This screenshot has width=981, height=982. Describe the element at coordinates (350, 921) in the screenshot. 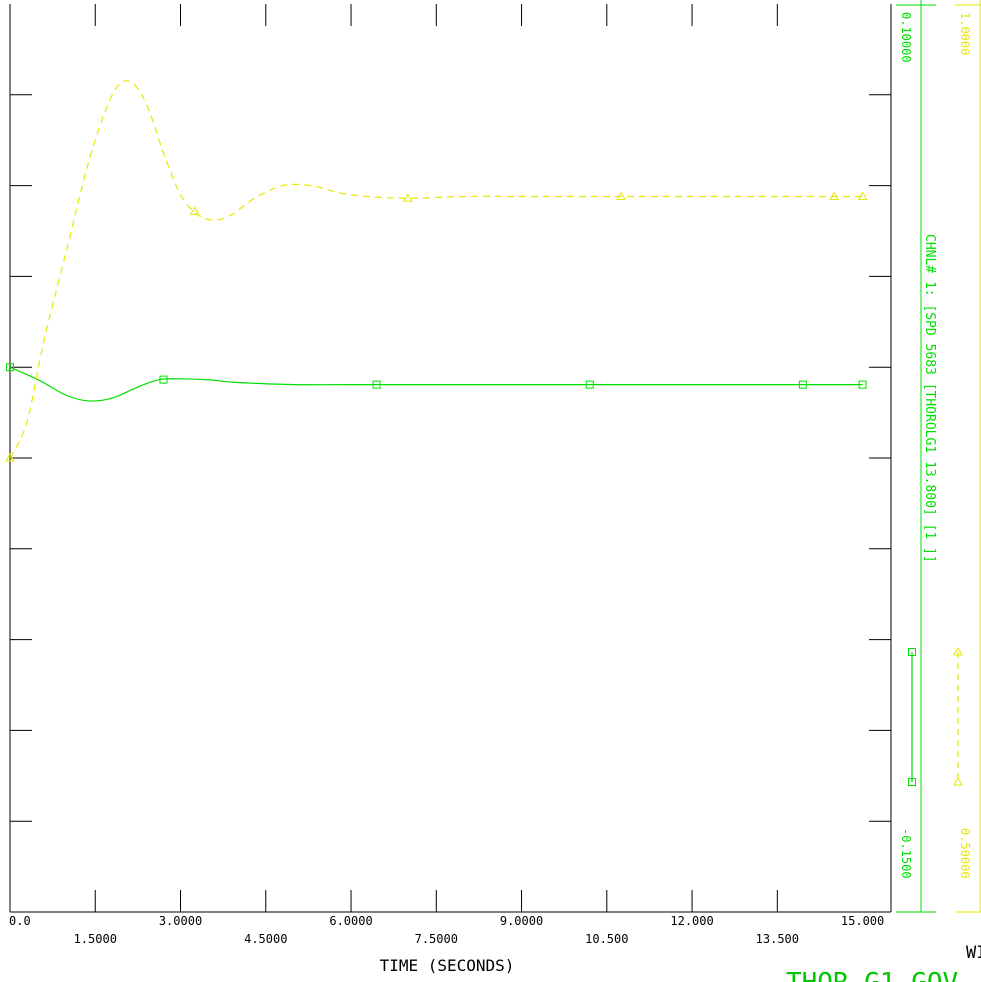

I see `x-tick-label: 6.0000` at that location.